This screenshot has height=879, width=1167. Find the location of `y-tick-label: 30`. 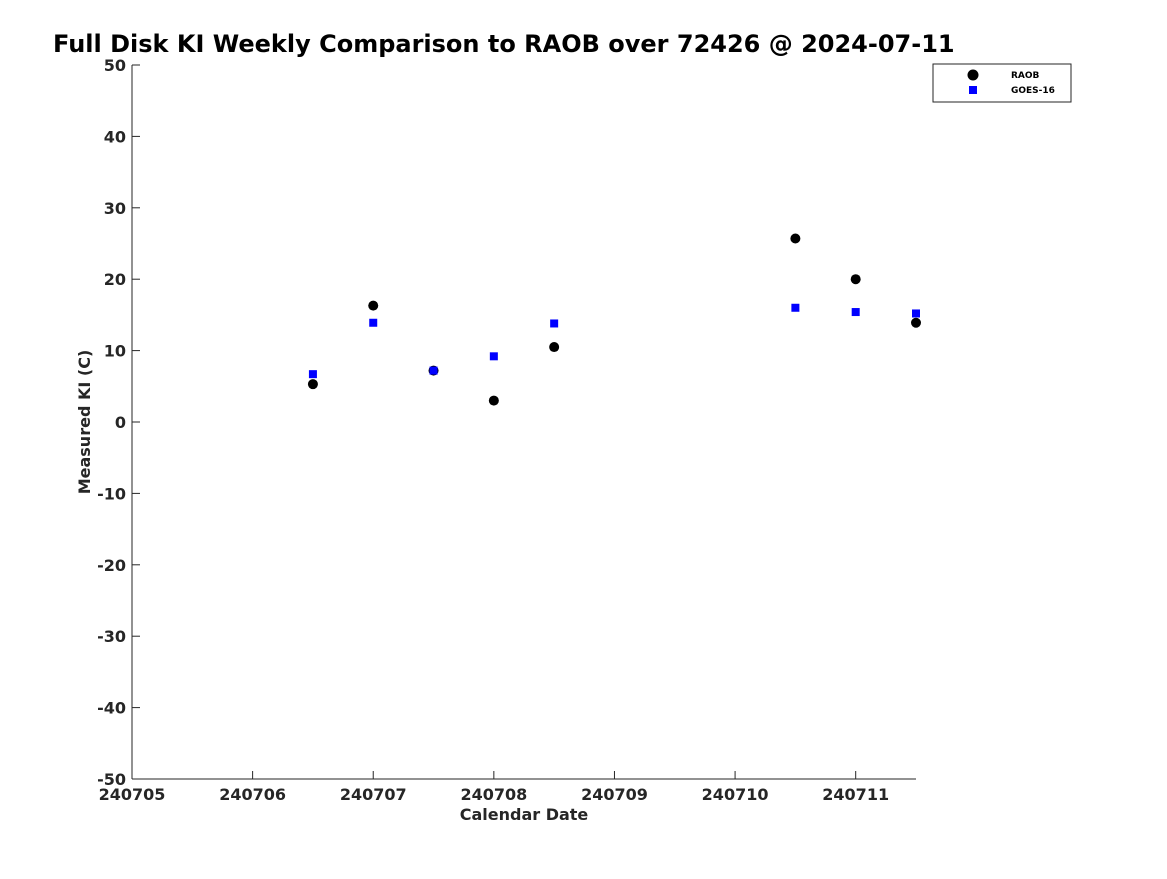

y-tick-label: 30 is located at coordinates (115, 208).